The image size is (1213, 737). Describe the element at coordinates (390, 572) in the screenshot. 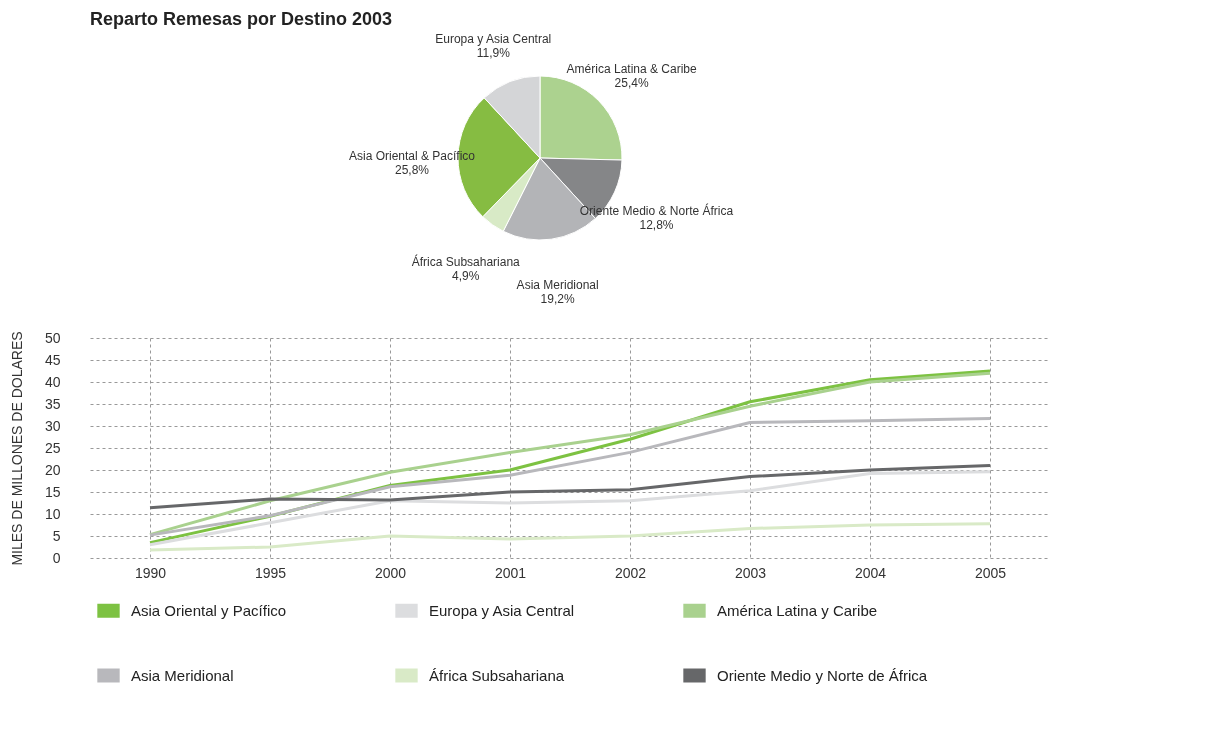

I see `x-tick-label: 2000` at that location.